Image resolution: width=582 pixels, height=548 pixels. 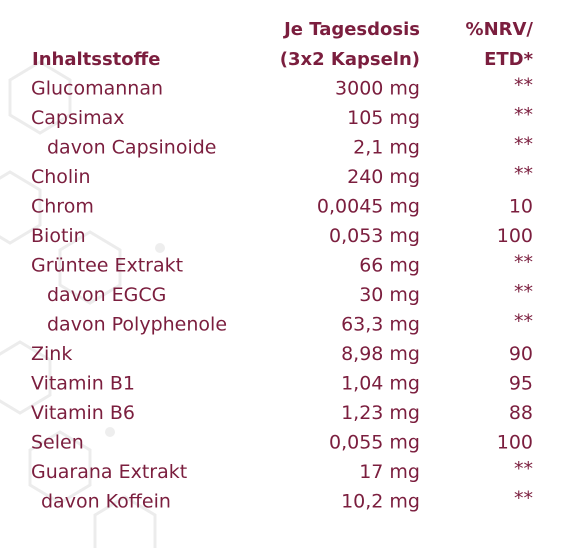 I want to click on ingredient-name: Glucomannan, so click(x=97, y=89).